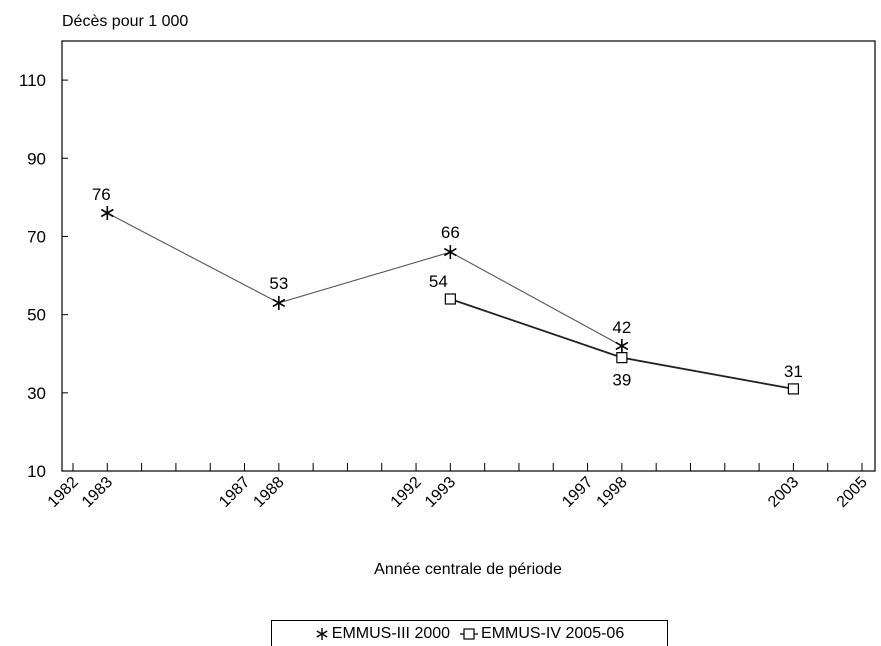 This screenshot has height=646, width=881. I want to click on data-label: 76, so click(101, 194).